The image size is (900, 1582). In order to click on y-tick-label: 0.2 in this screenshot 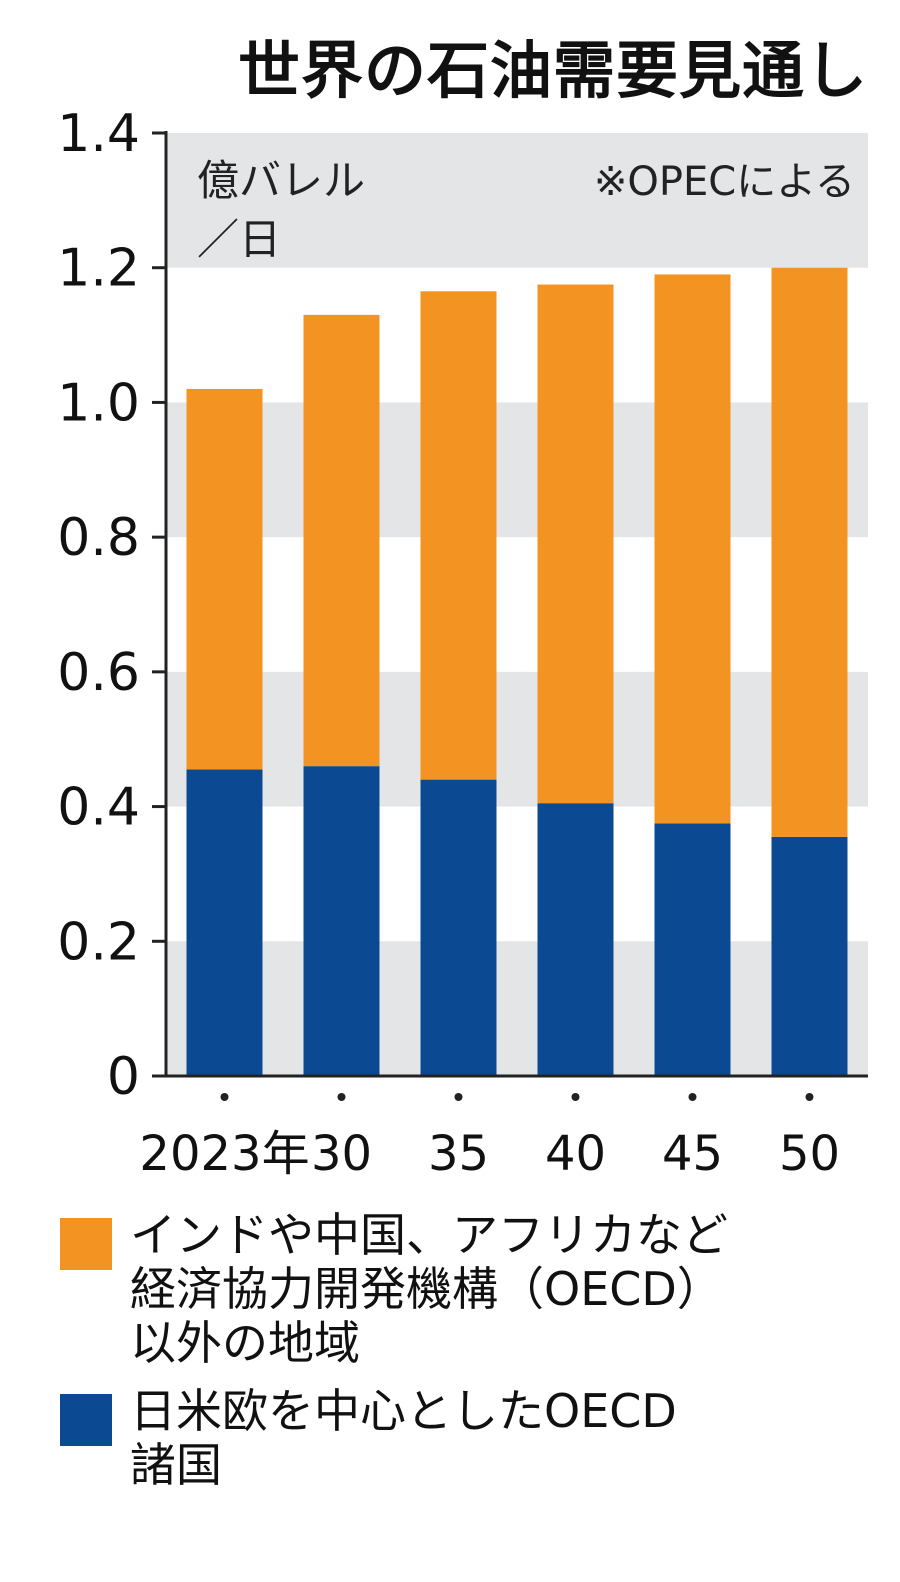, I will do `click(98, 942)`.